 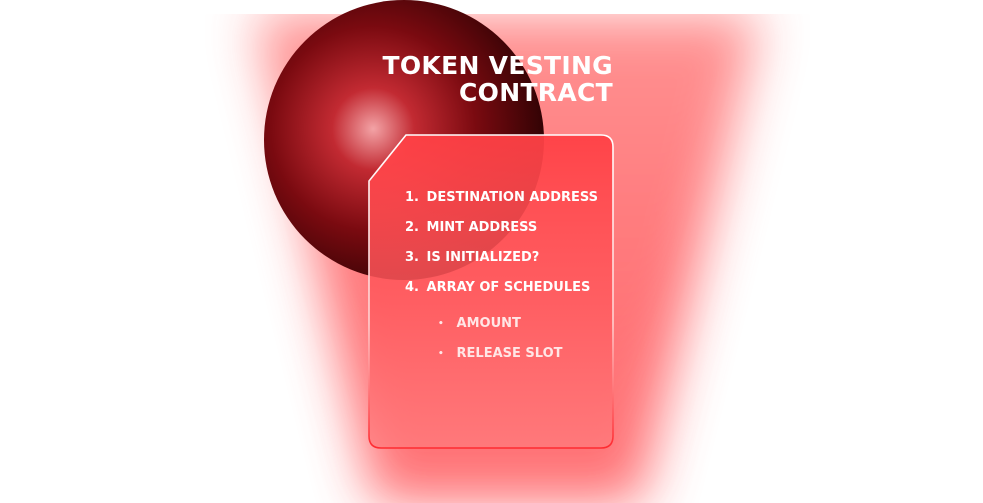 I want to click on list-item: 3. IS INITIALIZED?, so click(x=501, y=265).